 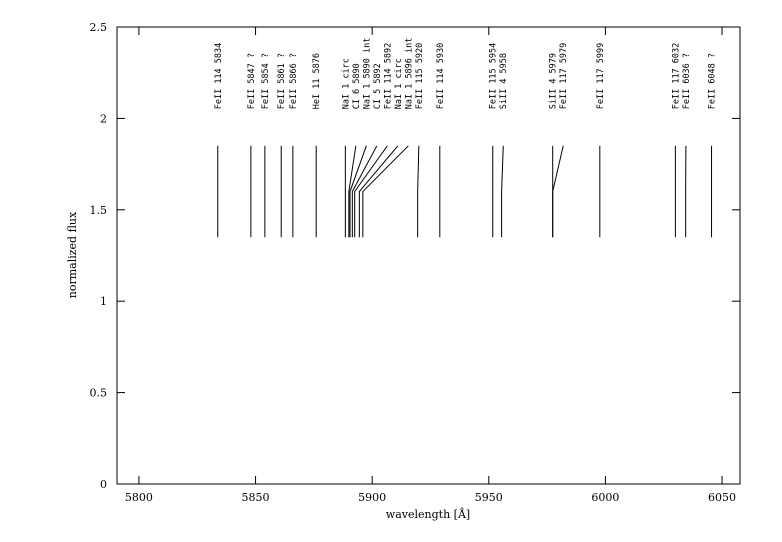 I want to click on line-id-label: FeII 114 5834, so click(x=219, y=76).